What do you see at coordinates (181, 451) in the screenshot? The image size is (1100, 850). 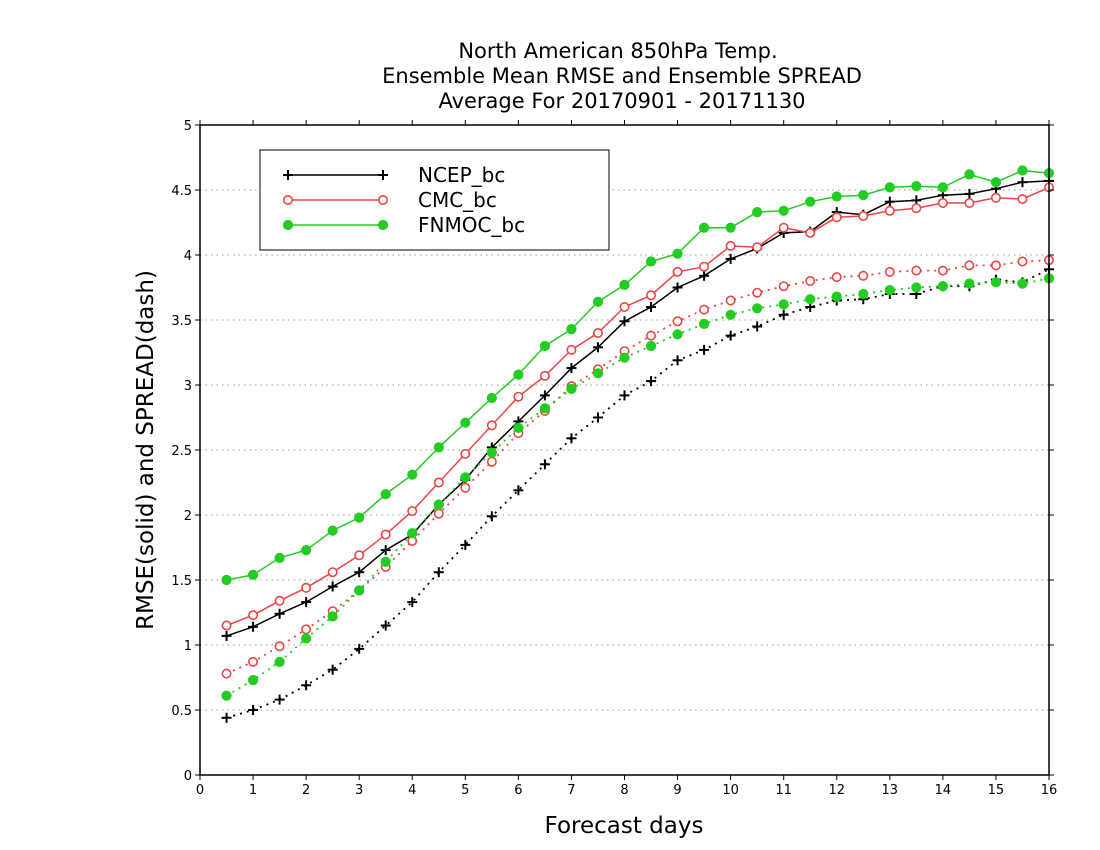 I see `y-tick-label: 2.5` at bounding box center [181, 451].